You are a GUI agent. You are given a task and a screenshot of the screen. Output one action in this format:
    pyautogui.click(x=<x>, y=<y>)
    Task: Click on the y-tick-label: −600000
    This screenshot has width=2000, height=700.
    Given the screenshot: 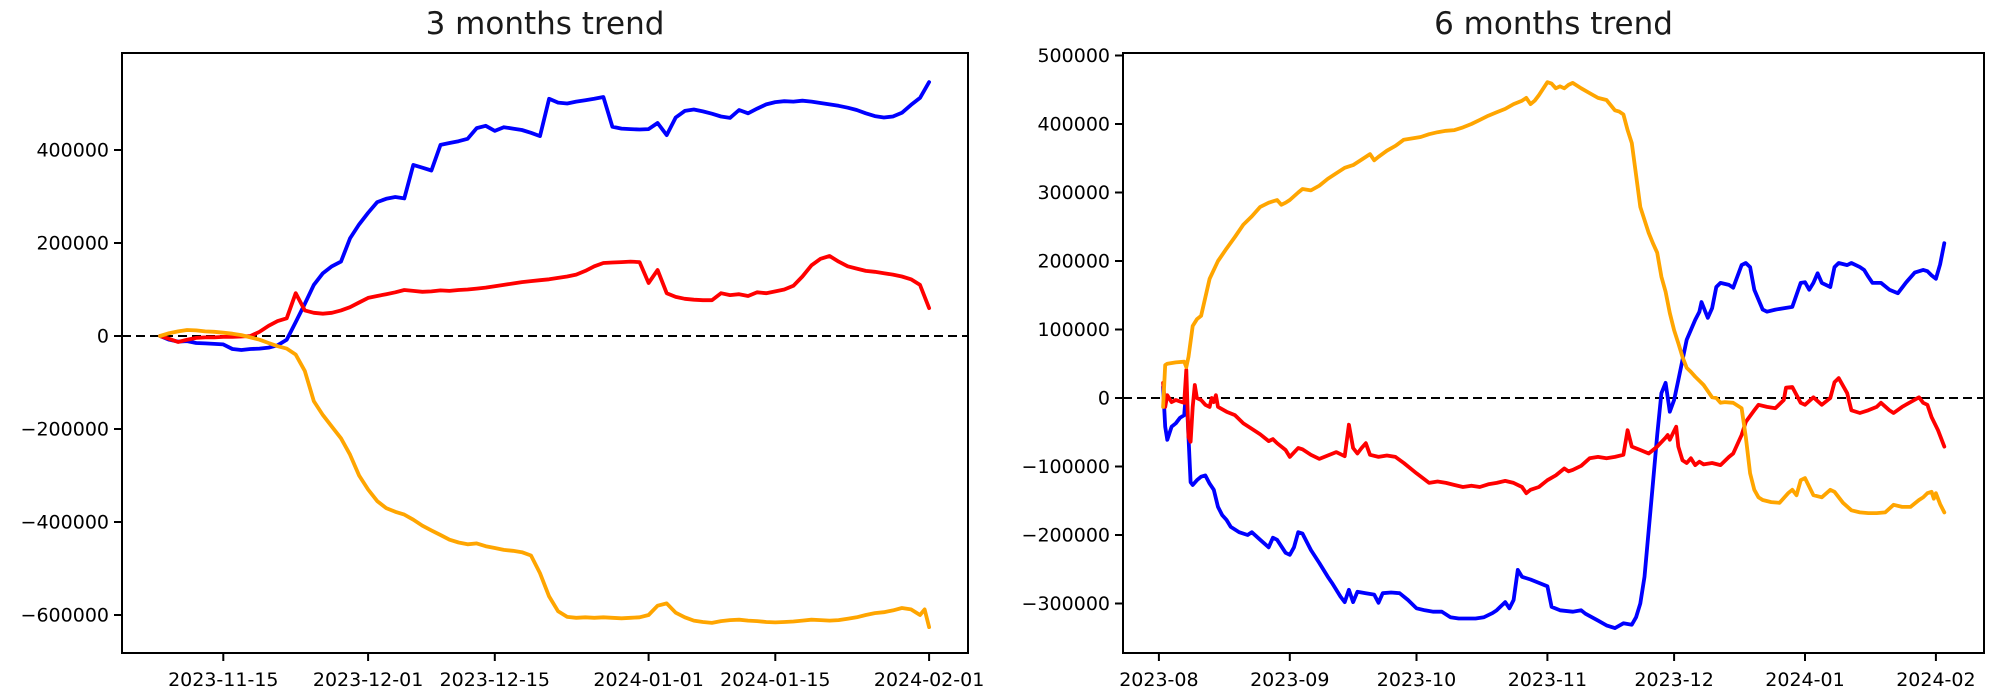 What is the action you would take?
    pyautogui.click(x=65, y=616)
    